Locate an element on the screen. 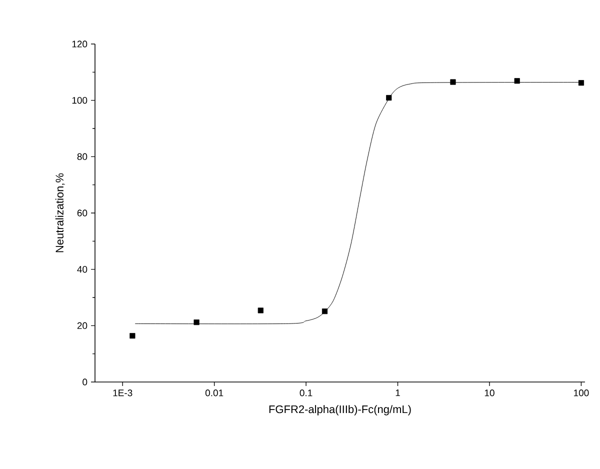 This screenshot has height=469, width=600. x-tick-label: 0.01 is located at coordinates (214, 393).